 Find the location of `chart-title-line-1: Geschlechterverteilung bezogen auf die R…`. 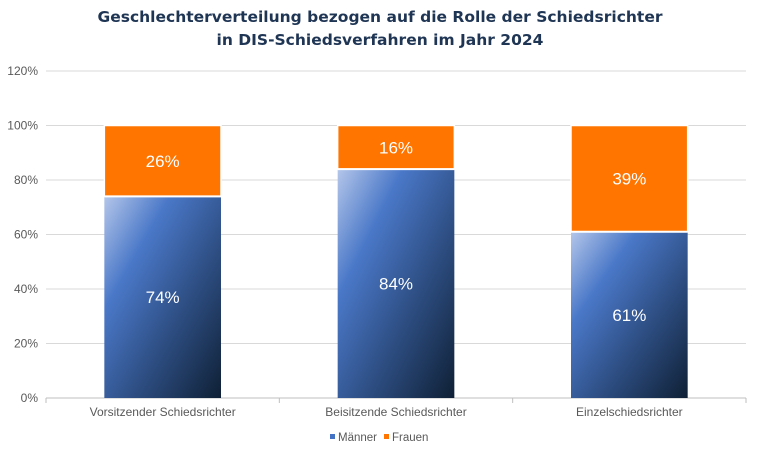

chart-title-line-1: Geschlechterverteilung bezogen auf die R… is located at coordinates (380, 17).